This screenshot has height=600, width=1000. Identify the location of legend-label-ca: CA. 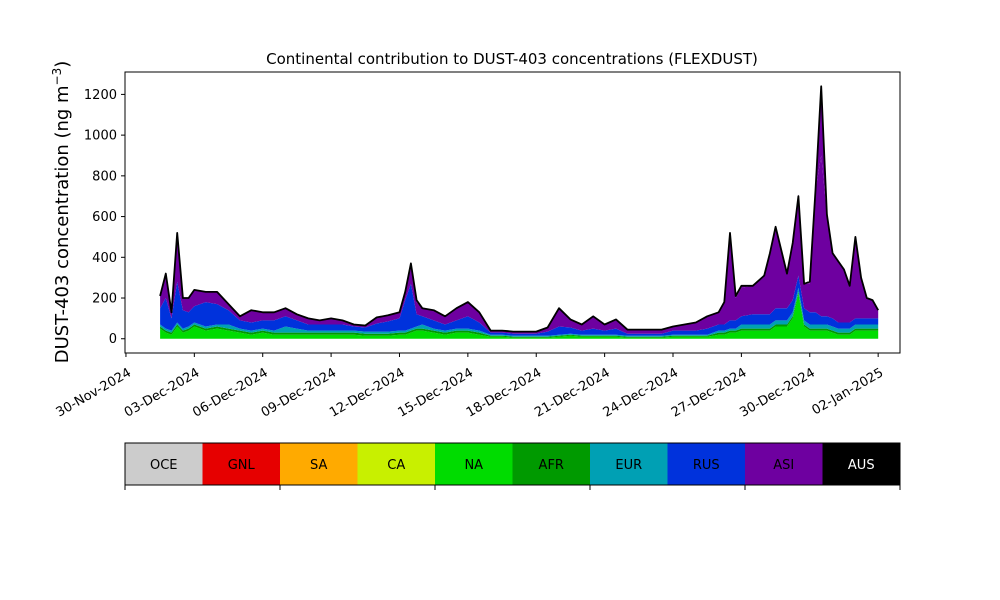
(396, 465).